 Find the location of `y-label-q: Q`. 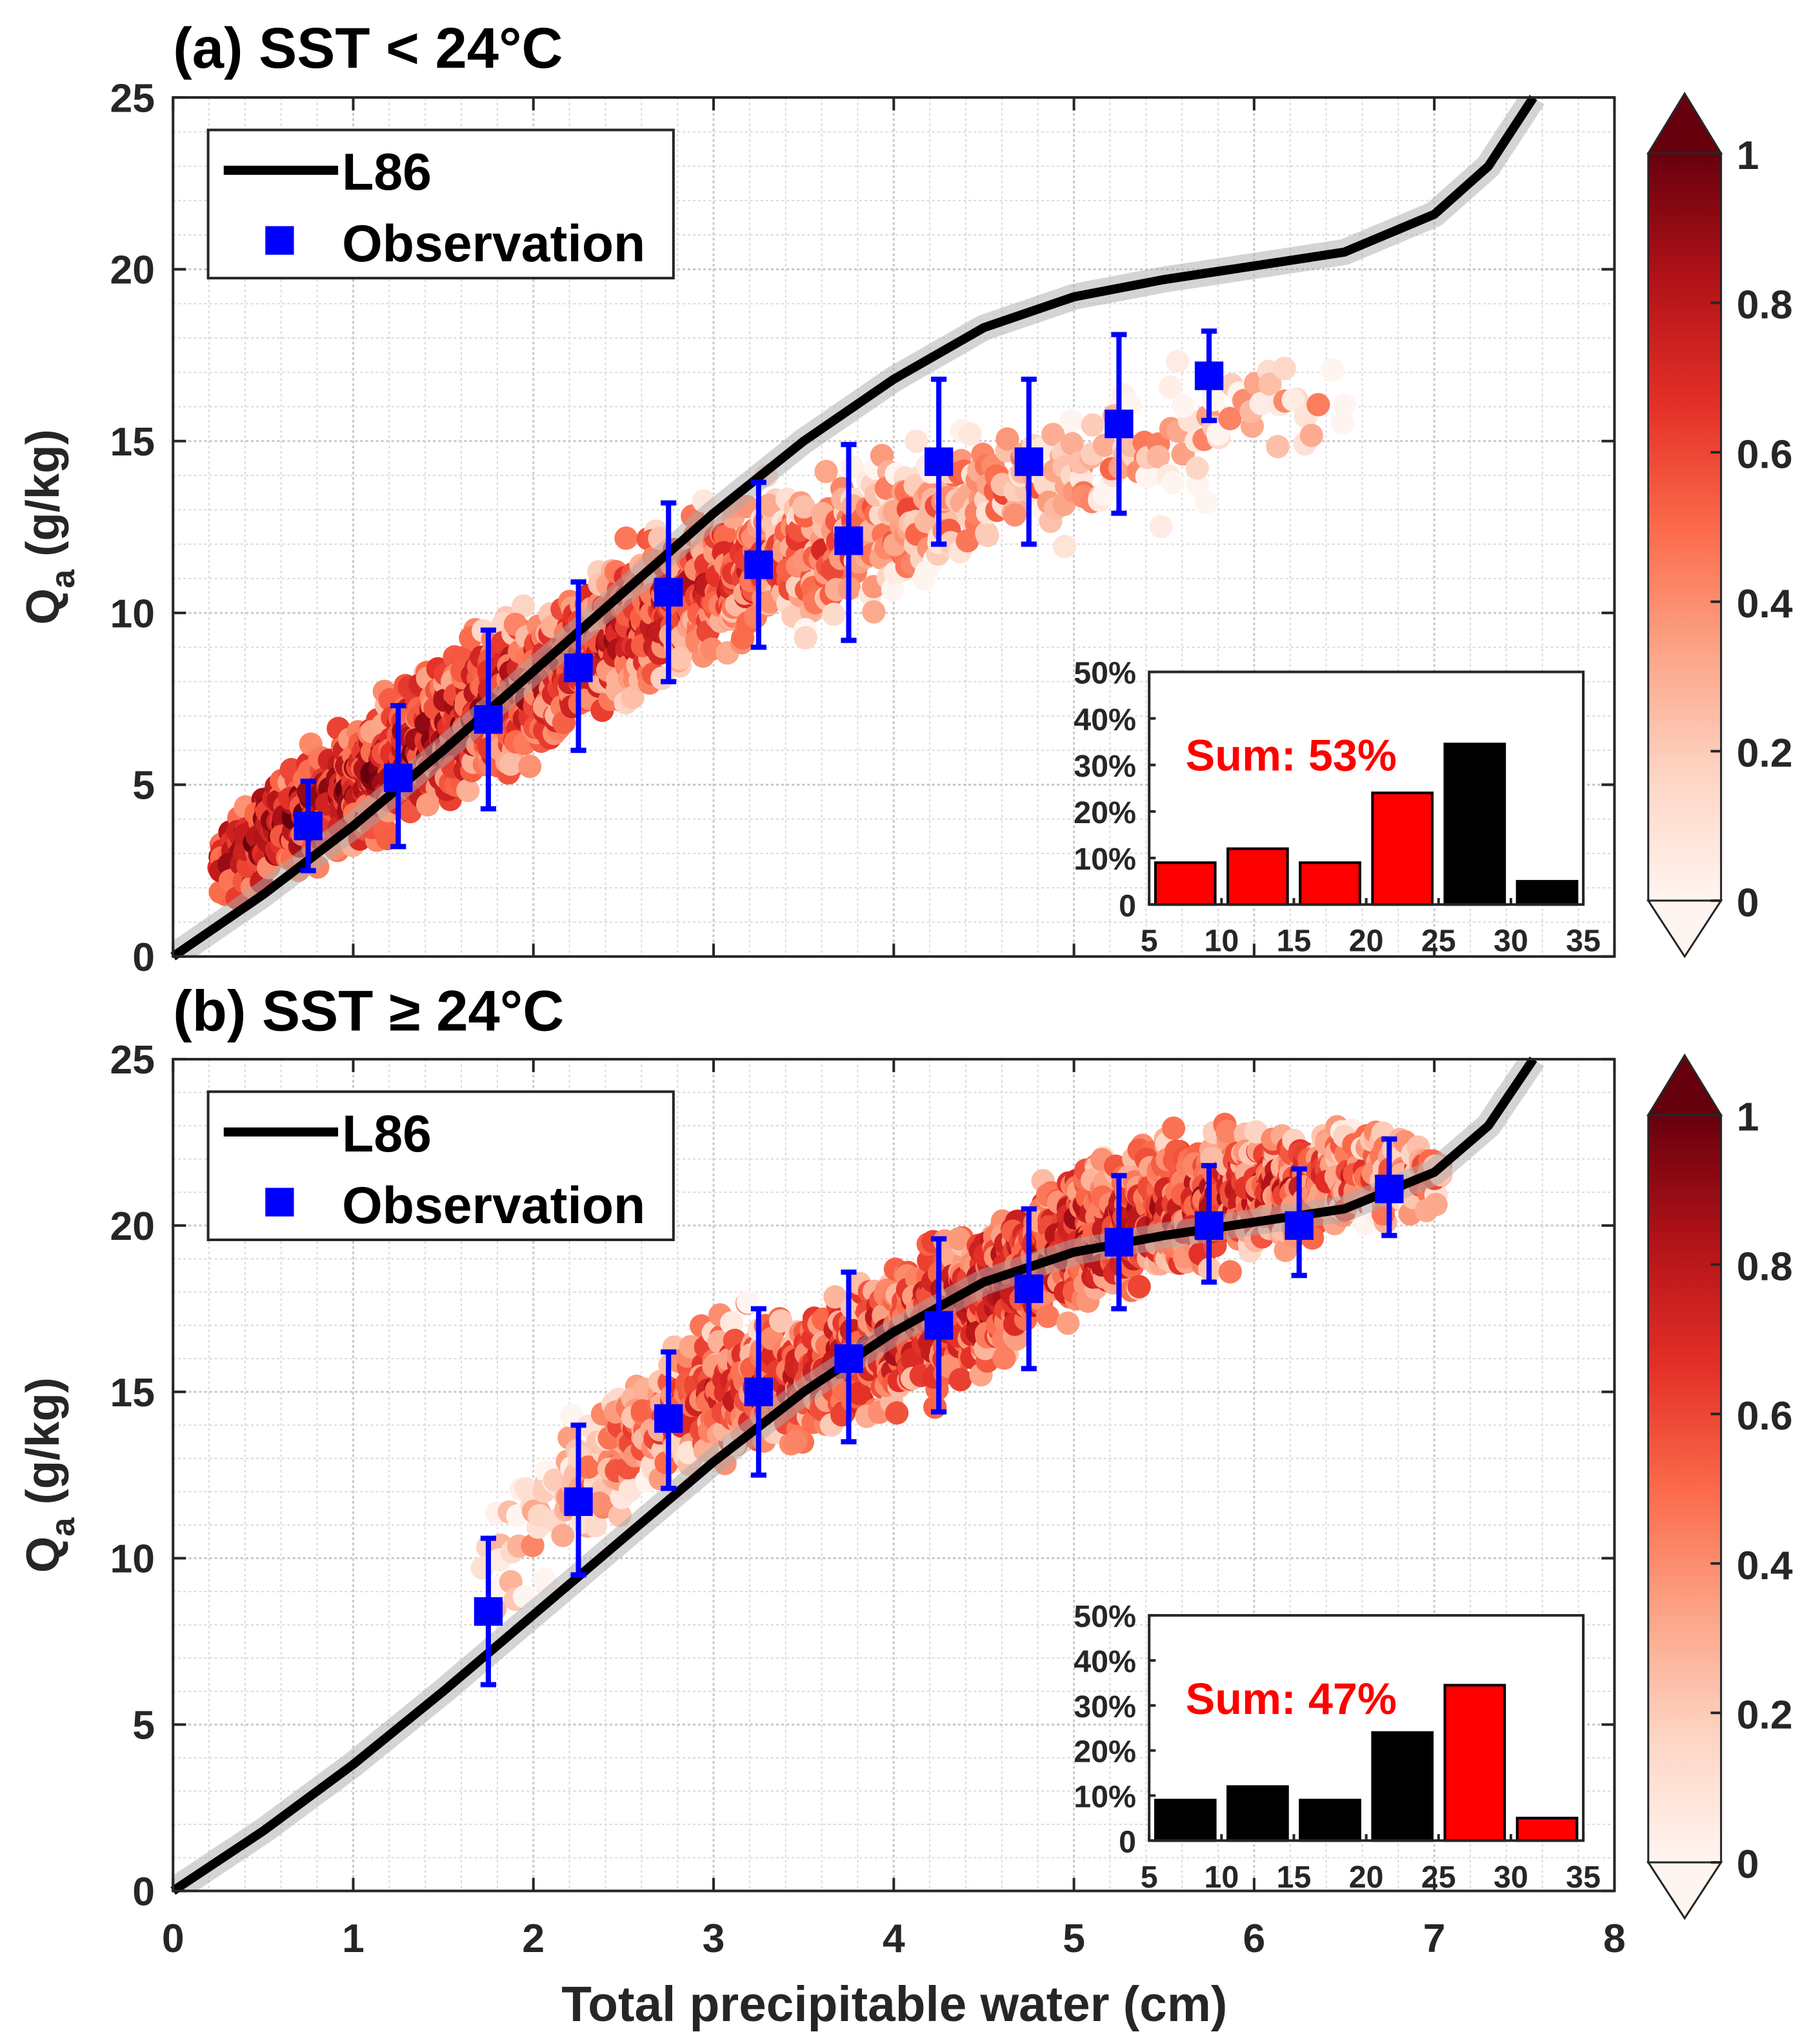

y-label-q: Q is located at coordinates (43, 606).